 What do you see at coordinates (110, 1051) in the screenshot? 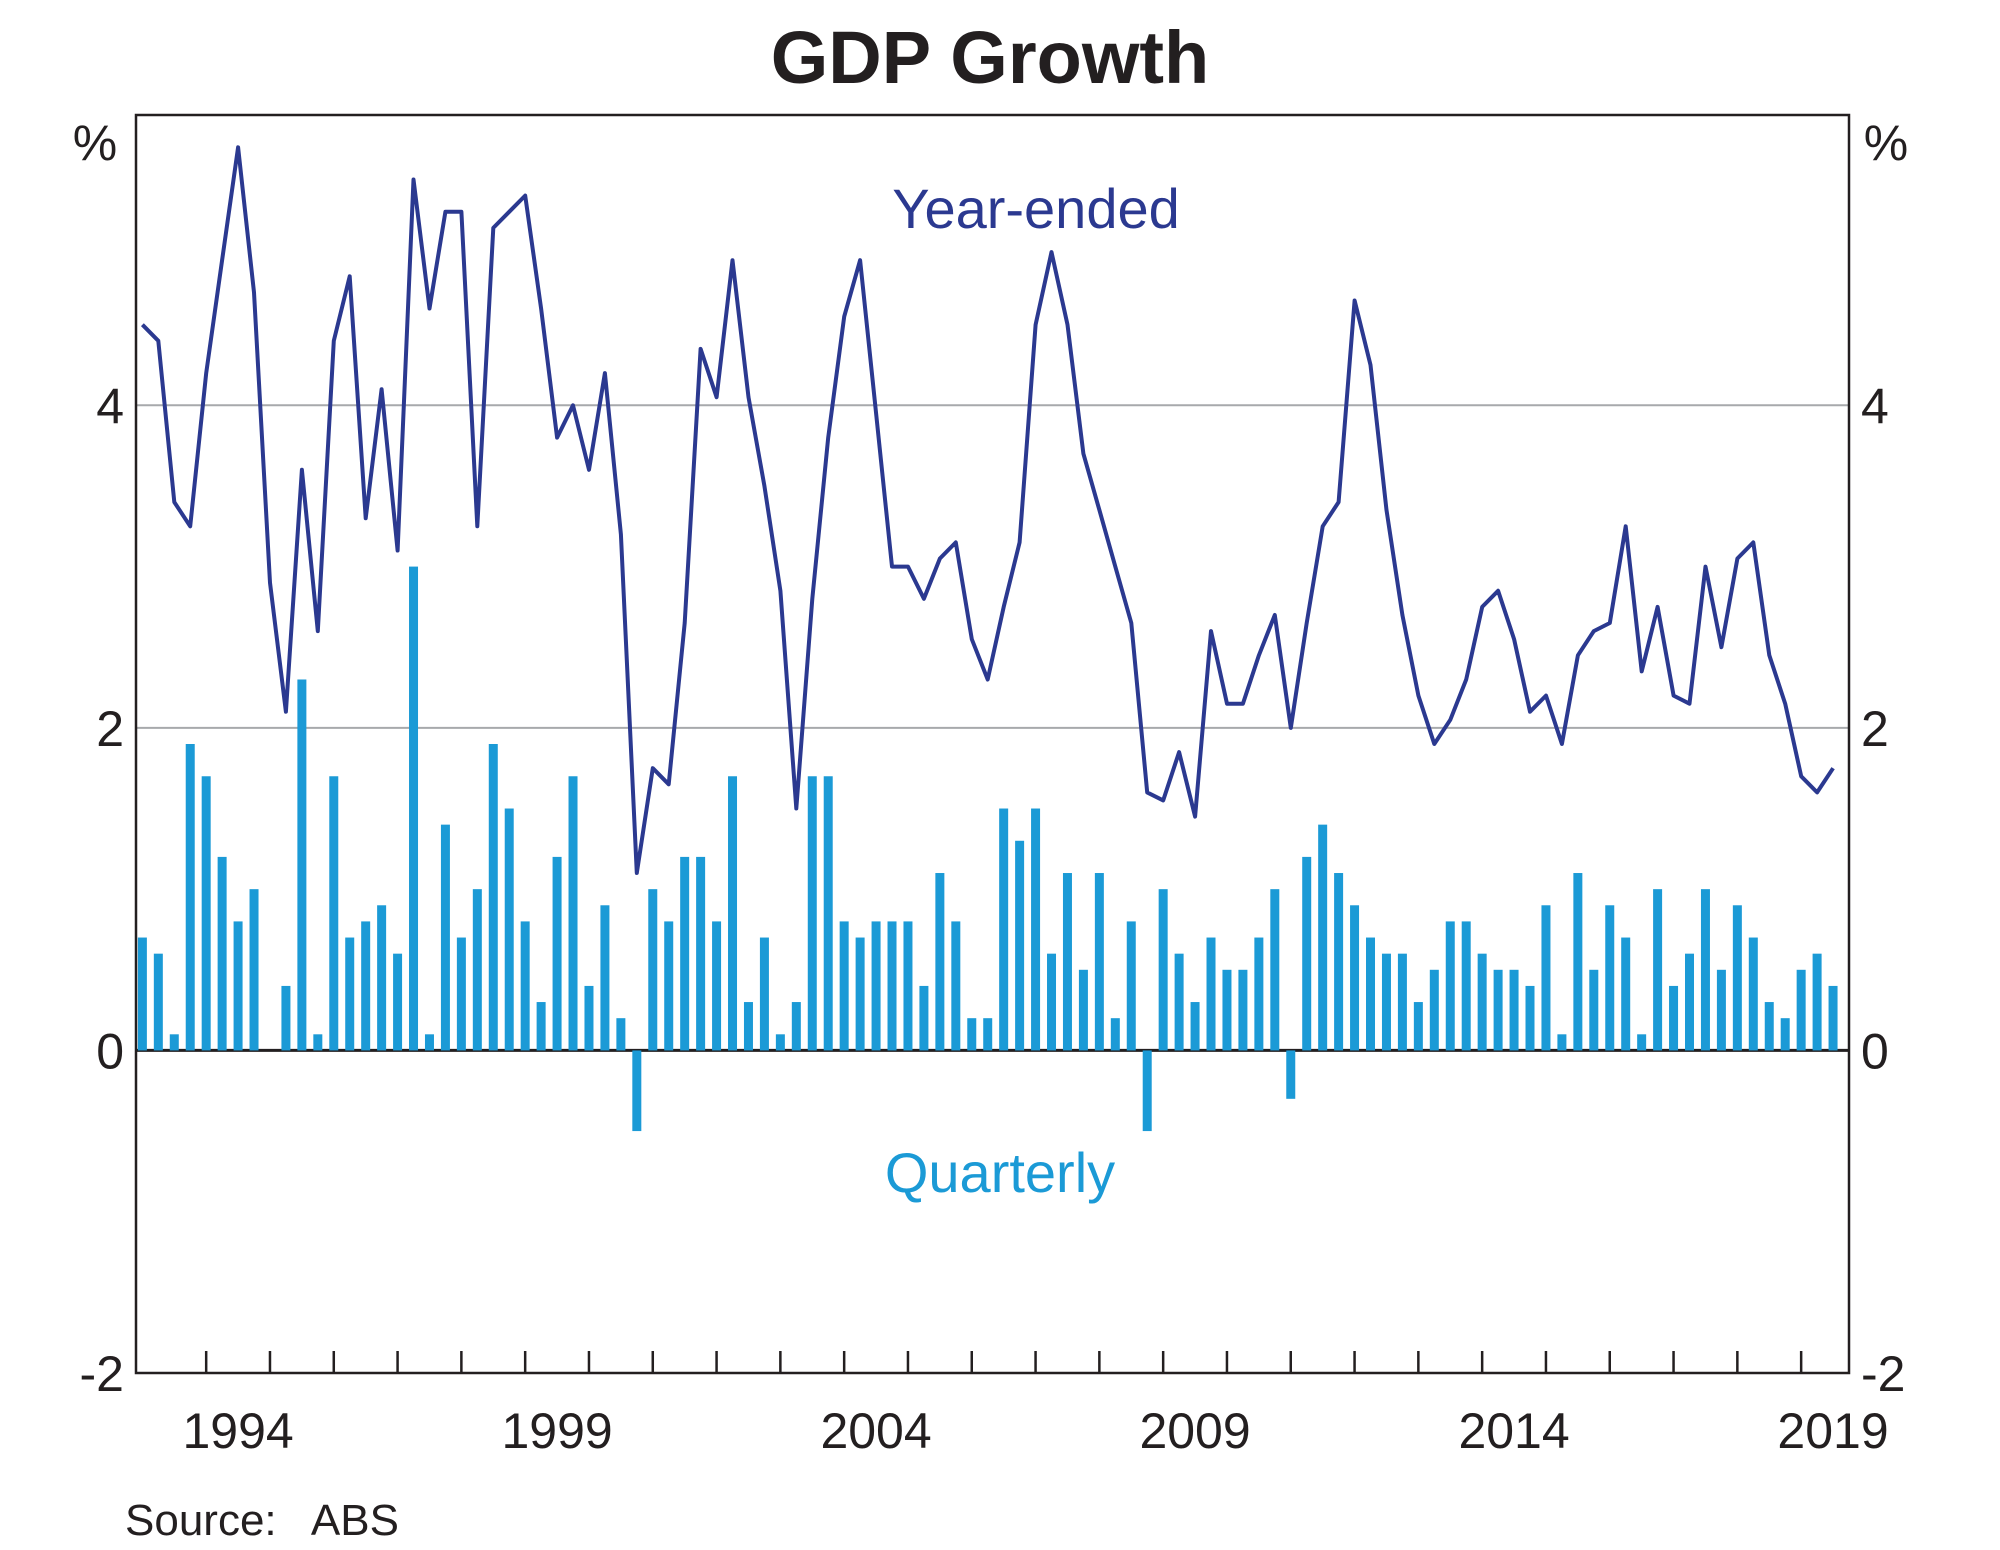
I see `y-tick-label-left: 0` at bounding box center [110, 1051].